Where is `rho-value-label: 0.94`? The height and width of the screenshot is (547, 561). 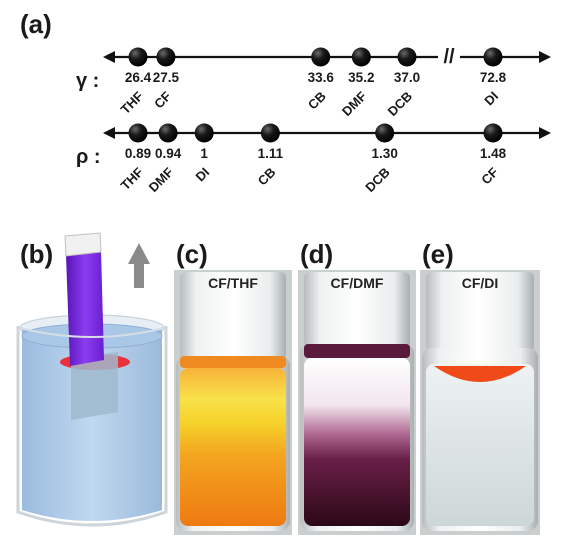 rho-value-label: 0.94 is located at coordinates (168, 153).